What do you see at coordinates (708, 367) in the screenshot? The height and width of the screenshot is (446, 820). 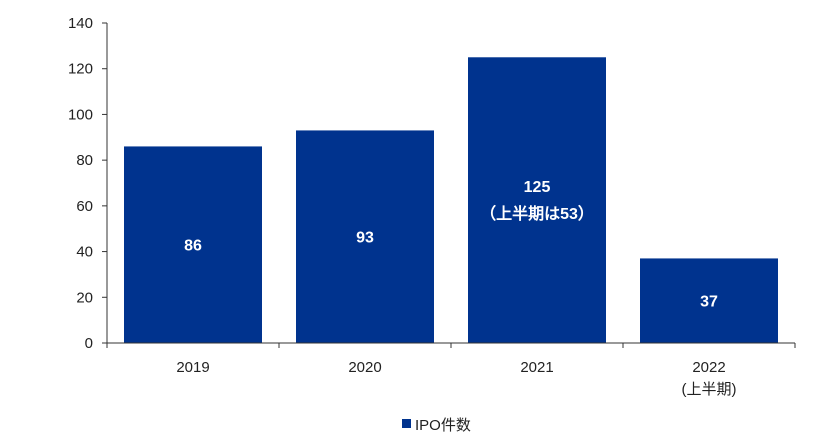 I see `x-tick-label: 2022` at bounding box center [708, 367].